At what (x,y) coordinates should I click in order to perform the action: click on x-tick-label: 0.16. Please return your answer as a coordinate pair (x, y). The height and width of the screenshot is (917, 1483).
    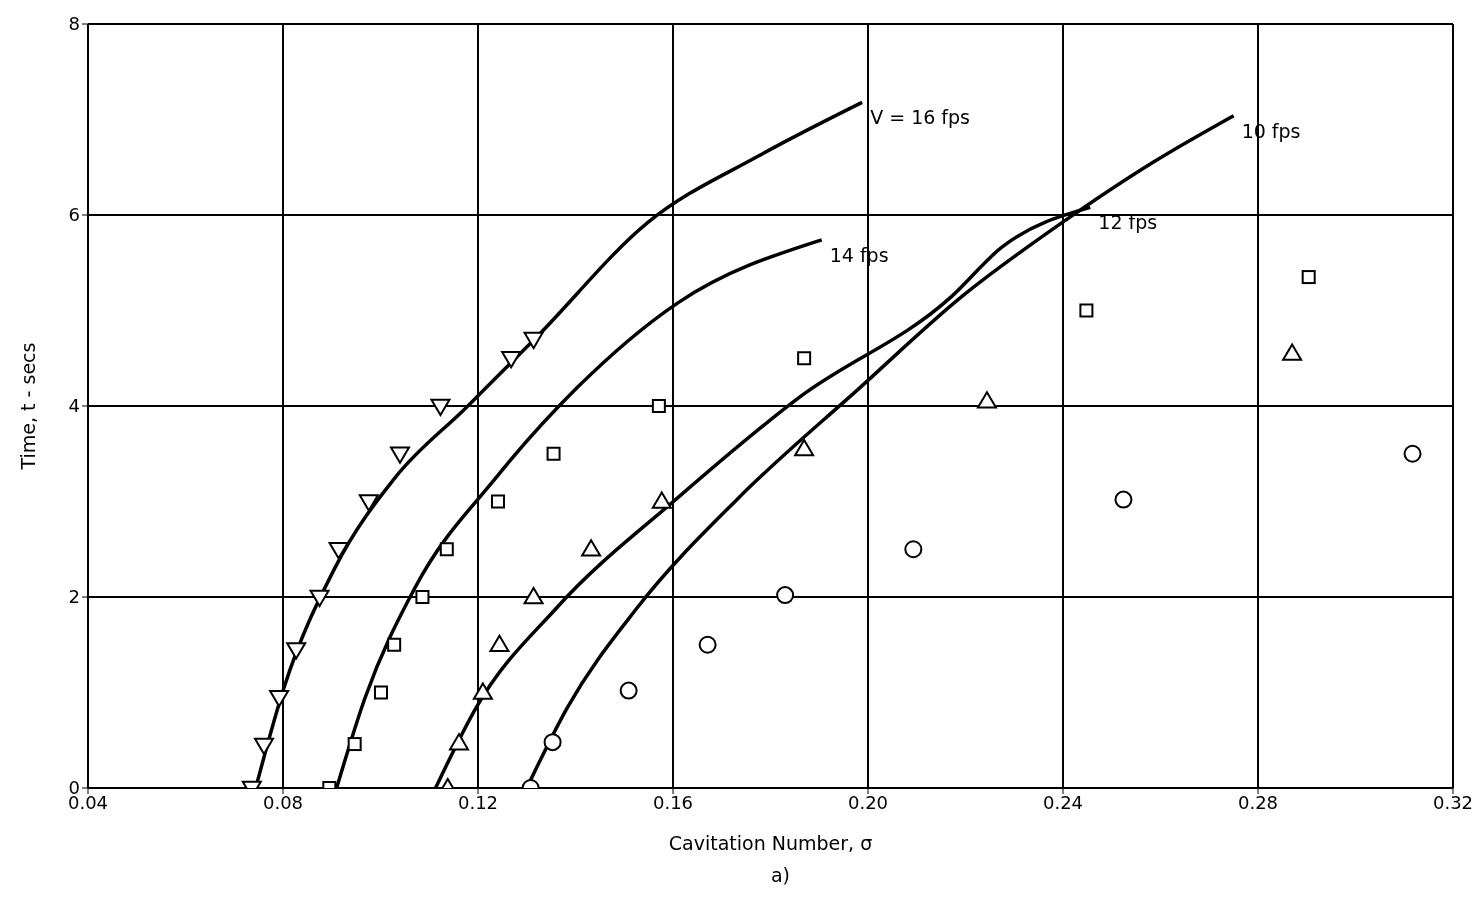
    Looking at the image, I should click on (673, 802).